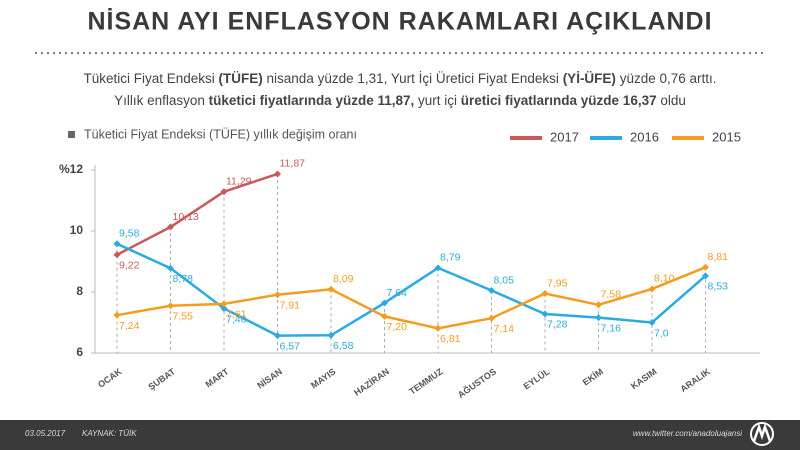  What do you see at coordinates (564, 136) in the screenshot?
I see `legend-label: 2017` at bounding box center [564, 136].